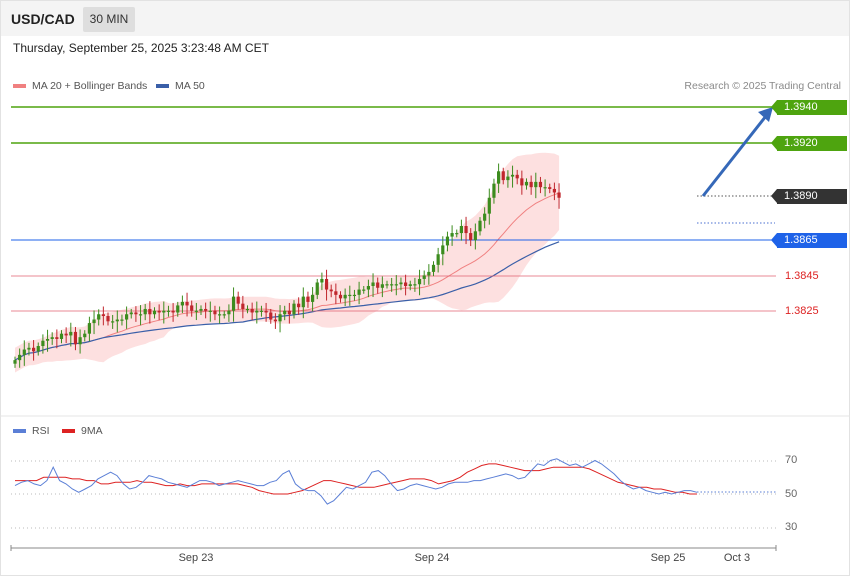  What do you see at coordinates (791, 527) in the screenshot?
I see `rsi-label-30: 30` at bounding box center [791, 527].